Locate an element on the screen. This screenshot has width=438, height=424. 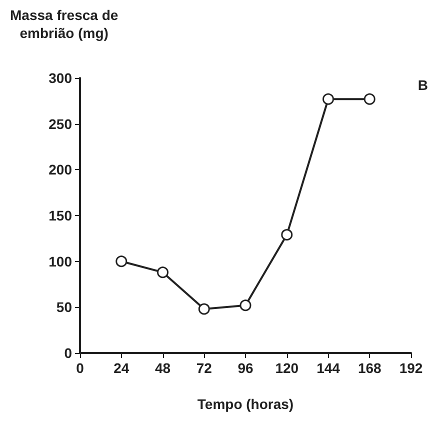
x-tick-label: 168 is located at coordinates (370, 368).